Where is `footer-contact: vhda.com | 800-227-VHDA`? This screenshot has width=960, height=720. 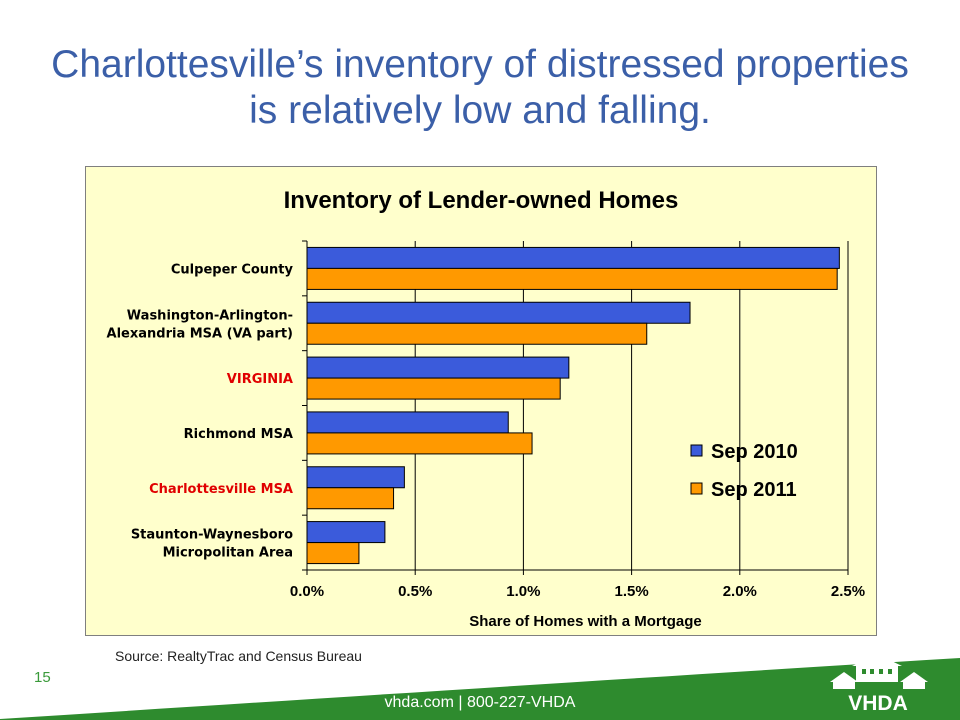
footer-contact: vhda.com | 800-227-VHDA is located at coordinates (480, 702).